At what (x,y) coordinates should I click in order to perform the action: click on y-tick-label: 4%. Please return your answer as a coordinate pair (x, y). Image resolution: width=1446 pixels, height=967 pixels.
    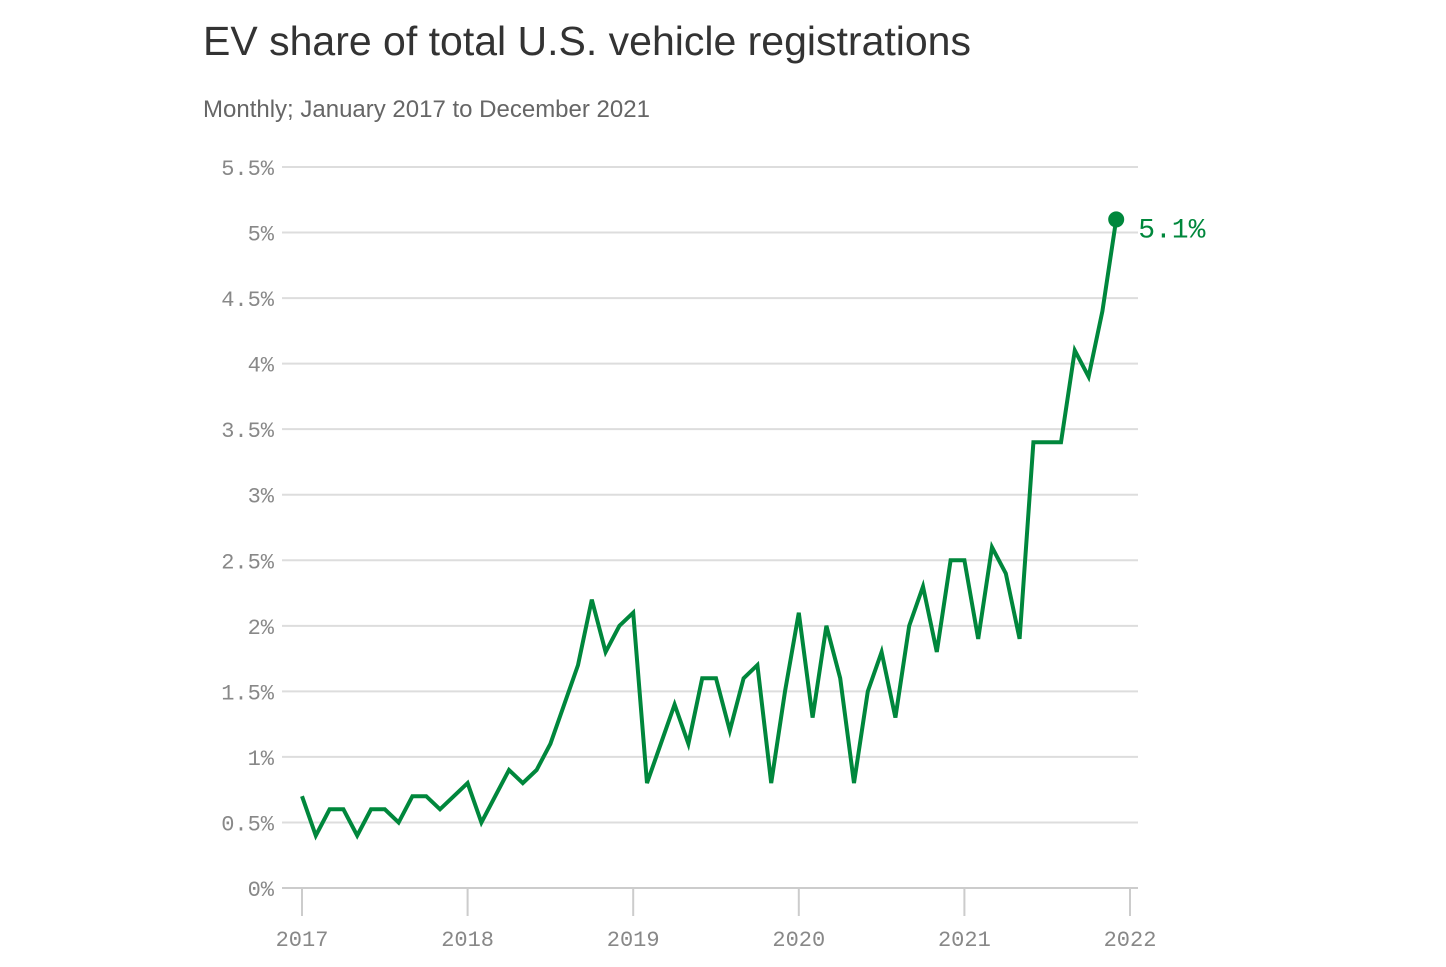
    Looking at the image, I should click on (261, 366).